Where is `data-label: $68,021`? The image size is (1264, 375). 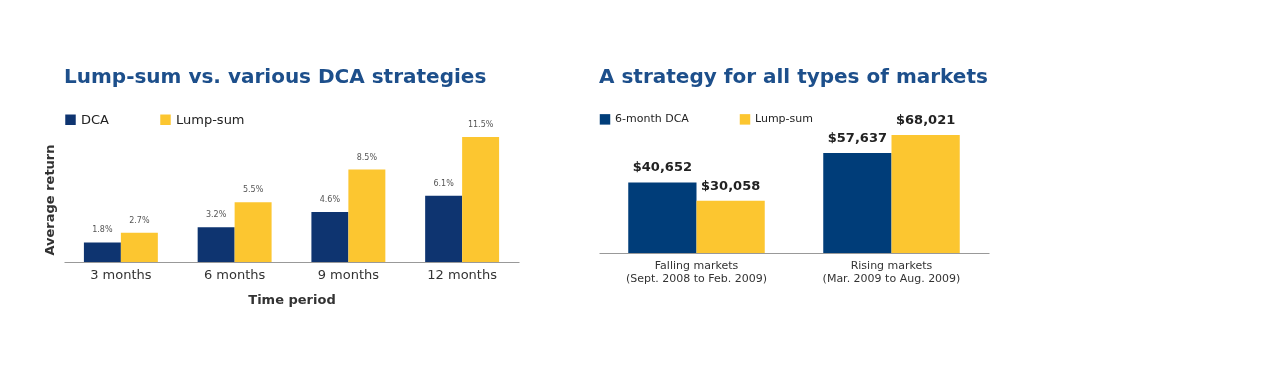 data-label: $68,021 is located at coordinates (926, 119).